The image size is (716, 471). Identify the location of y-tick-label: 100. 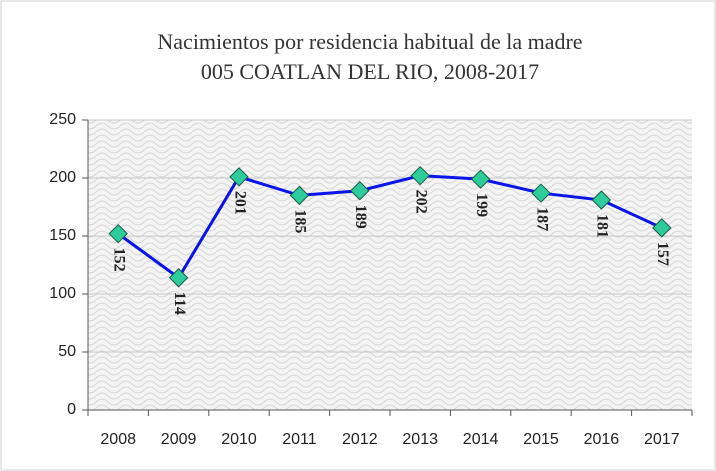
(62, 293).